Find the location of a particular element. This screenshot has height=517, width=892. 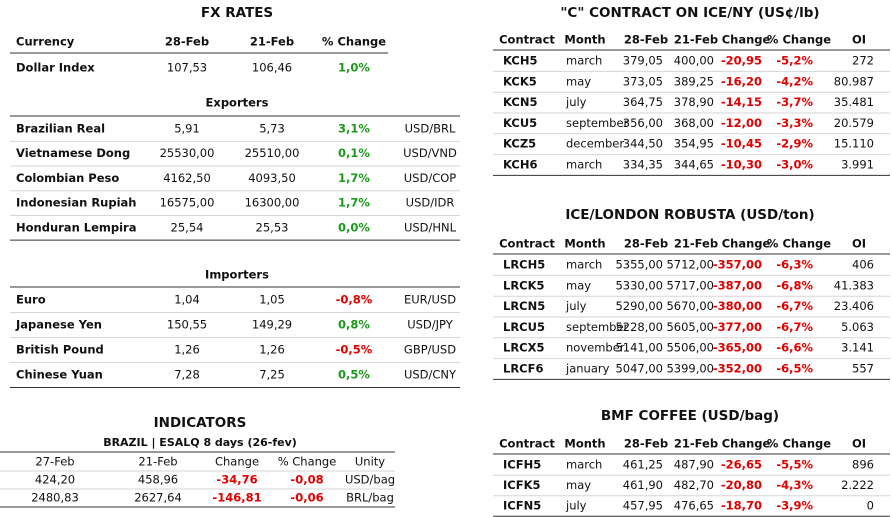

cell: 5228,00 is located at coordinates (639, 327).